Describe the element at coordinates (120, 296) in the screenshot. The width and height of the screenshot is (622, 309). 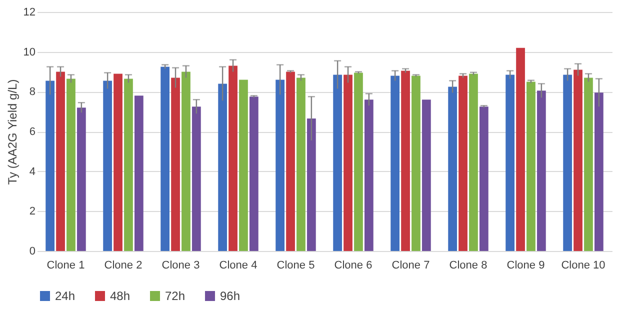
I see `legend-label: 48h` at that location.